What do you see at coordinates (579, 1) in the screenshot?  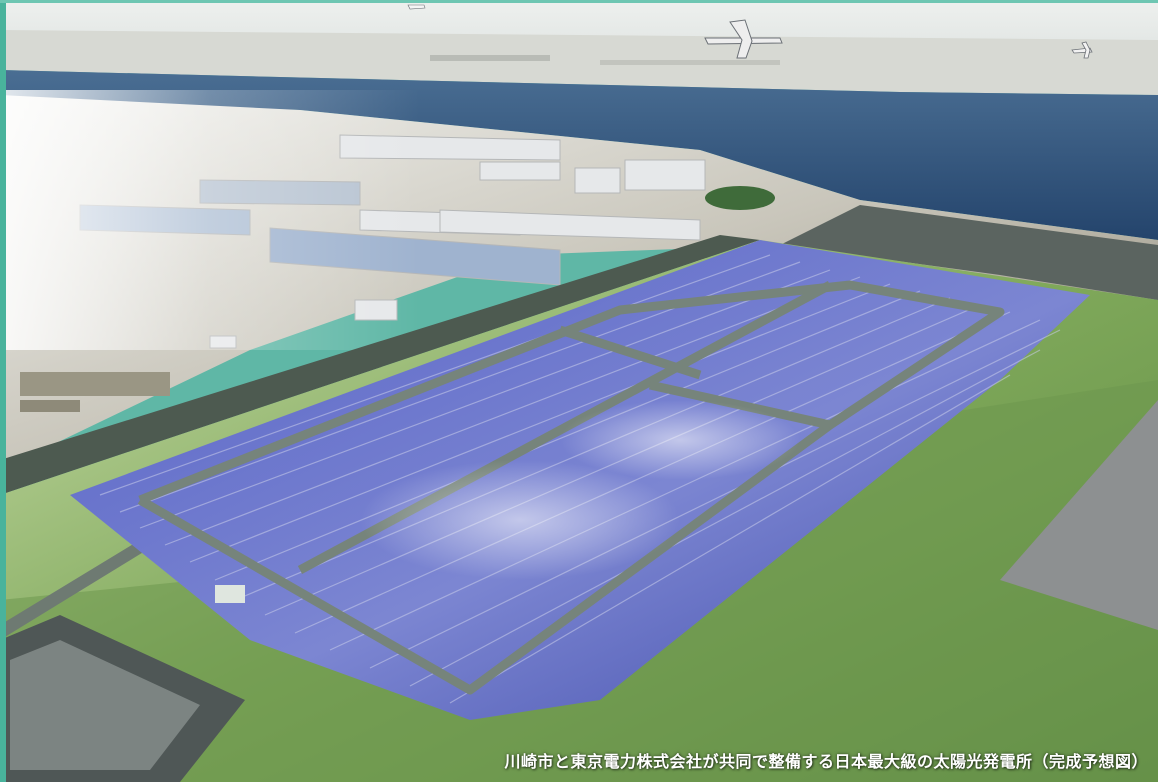 I see `frame-accent-top` at bounding box center [579, 1].